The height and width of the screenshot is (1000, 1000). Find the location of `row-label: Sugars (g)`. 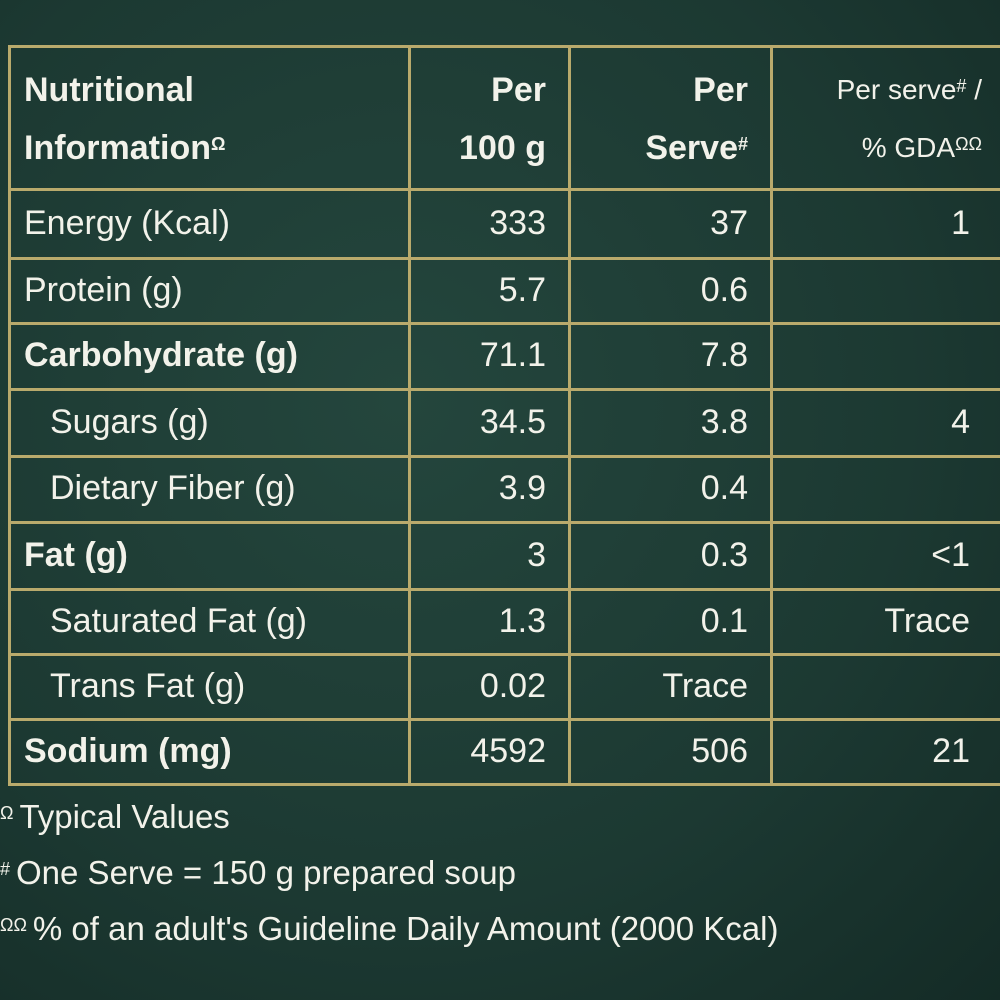

row-label: Sugars (g) is located at coordinates (129, 421).